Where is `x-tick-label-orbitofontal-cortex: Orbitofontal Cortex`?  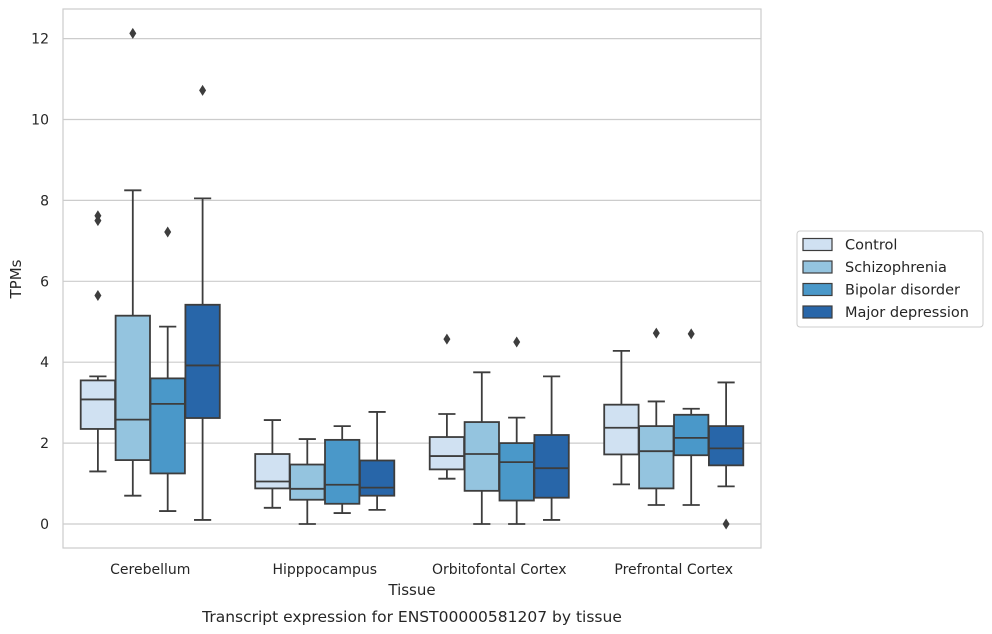 x-tick-label-orbitofontal-cortex: Orbitofontal Cortex is located at coordinates (499, 570).